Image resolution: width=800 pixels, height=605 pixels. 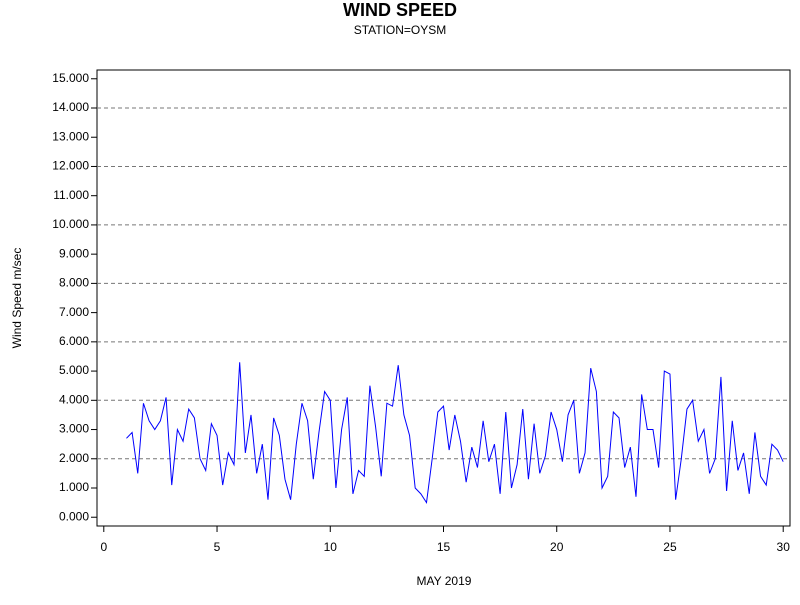 I want to click on y-tick-label: 13.000, so click(x=70, y=136).